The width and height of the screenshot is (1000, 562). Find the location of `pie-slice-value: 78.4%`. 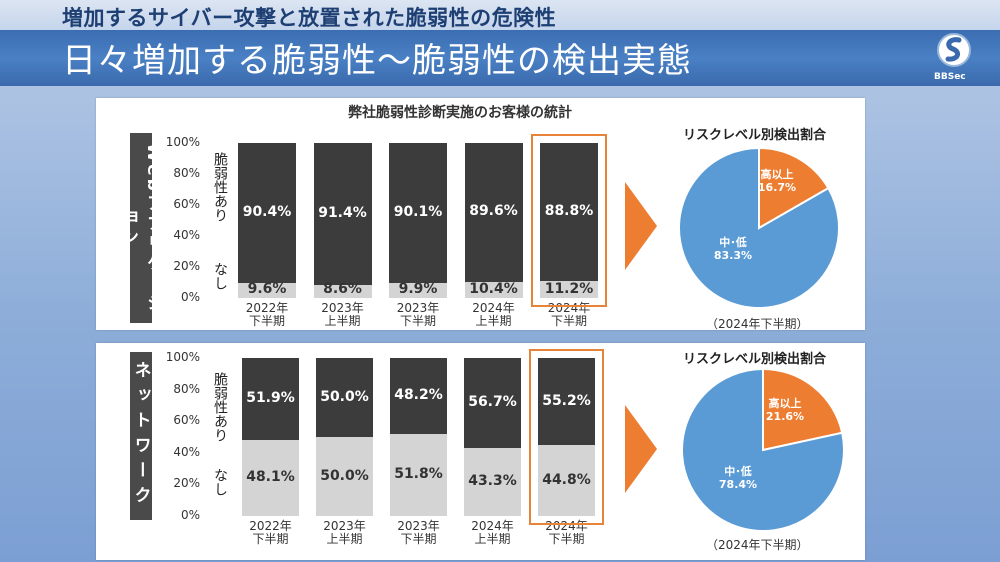

pie-slice-value: 78.4% is located at coordinates (738, 484).